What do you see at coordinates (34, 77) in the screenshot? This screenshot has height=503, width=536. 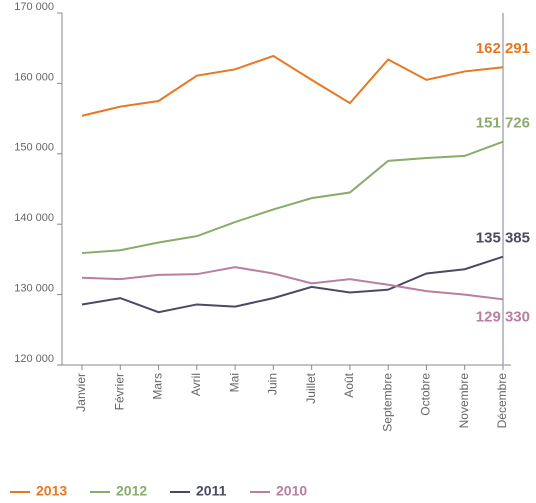 I see `y-tick-label: 160 000` at bounding box center [34, 77].